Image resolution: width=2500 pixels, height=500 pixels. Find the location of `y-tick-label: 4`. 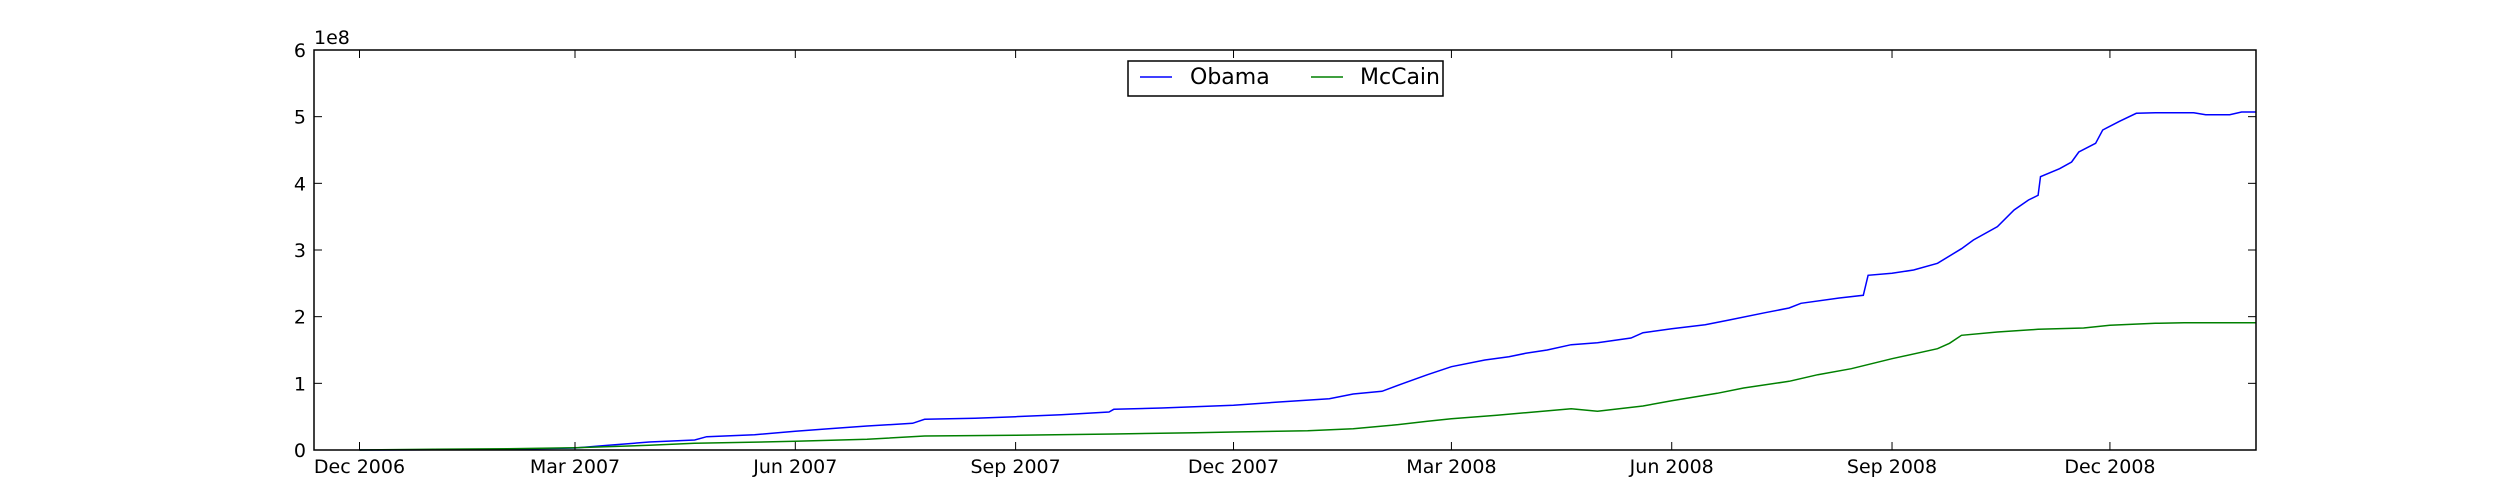

y-tick-label: 4 is located at coordinates (300, 184).